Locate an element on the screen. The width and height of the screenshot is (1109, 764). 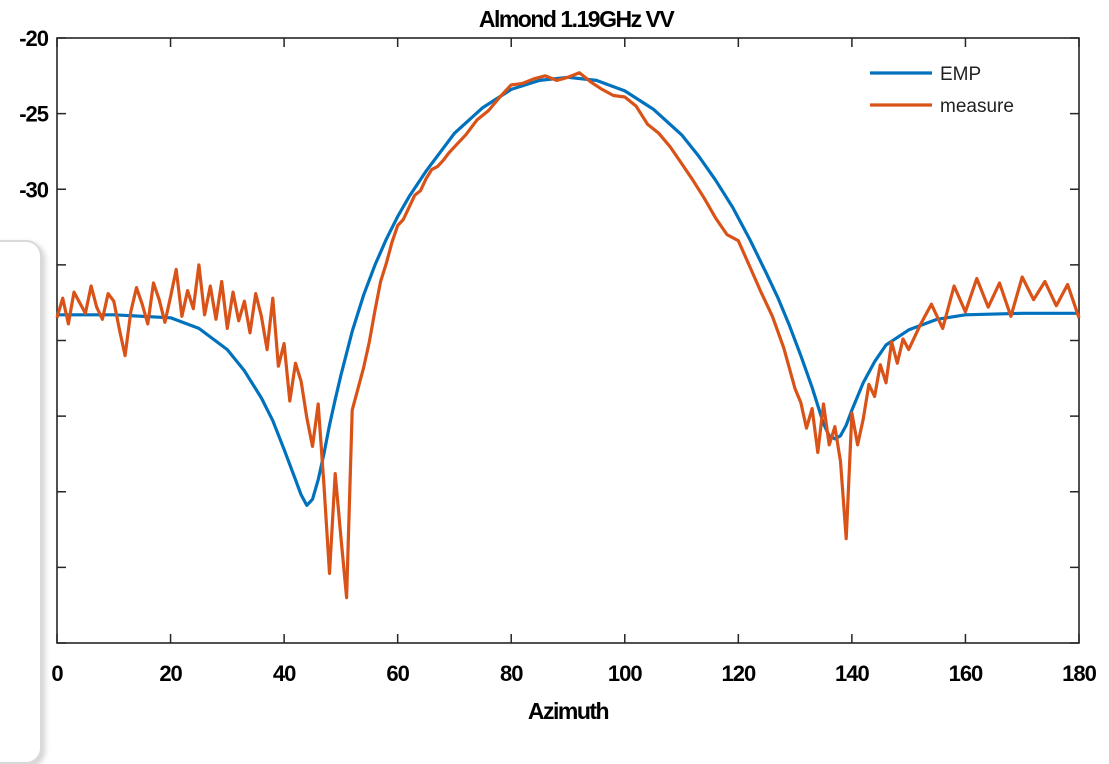
chart-title: Almond 1.19GHz VV is located at coordinates (577, 19).